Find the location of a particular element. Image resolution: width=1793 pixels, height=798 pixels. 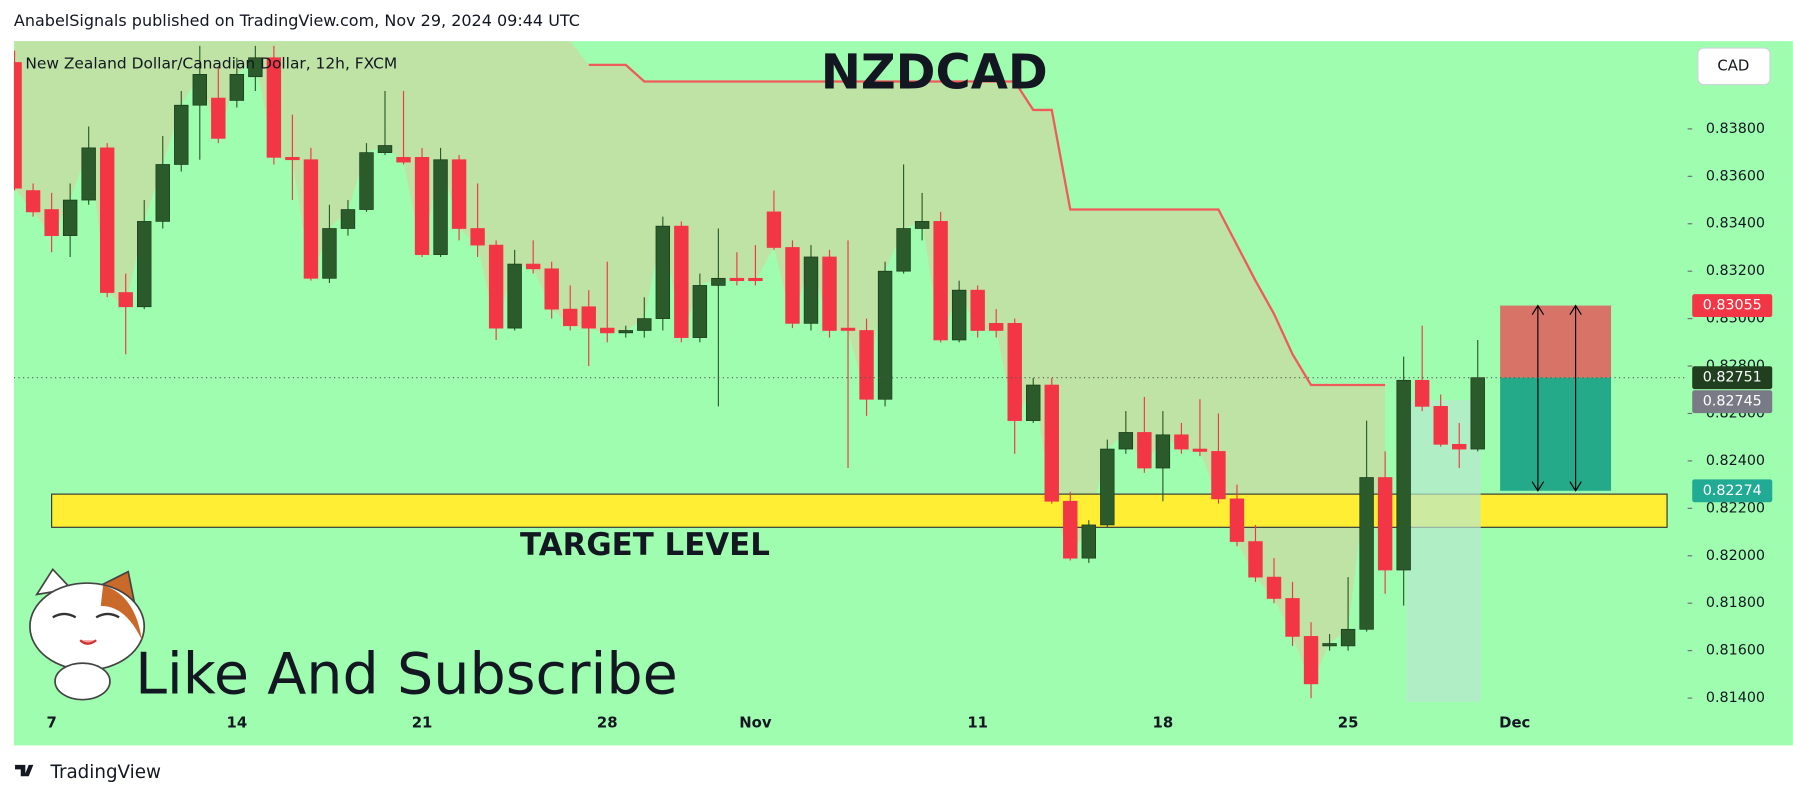

currency-button is located at coordinates (1734, 66).